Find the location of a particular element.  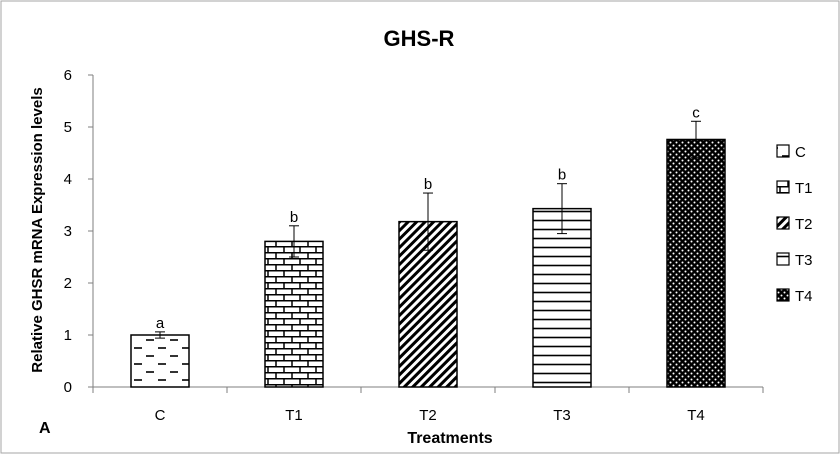

y-tick-label: 4 is located at coordinates (68, 179).